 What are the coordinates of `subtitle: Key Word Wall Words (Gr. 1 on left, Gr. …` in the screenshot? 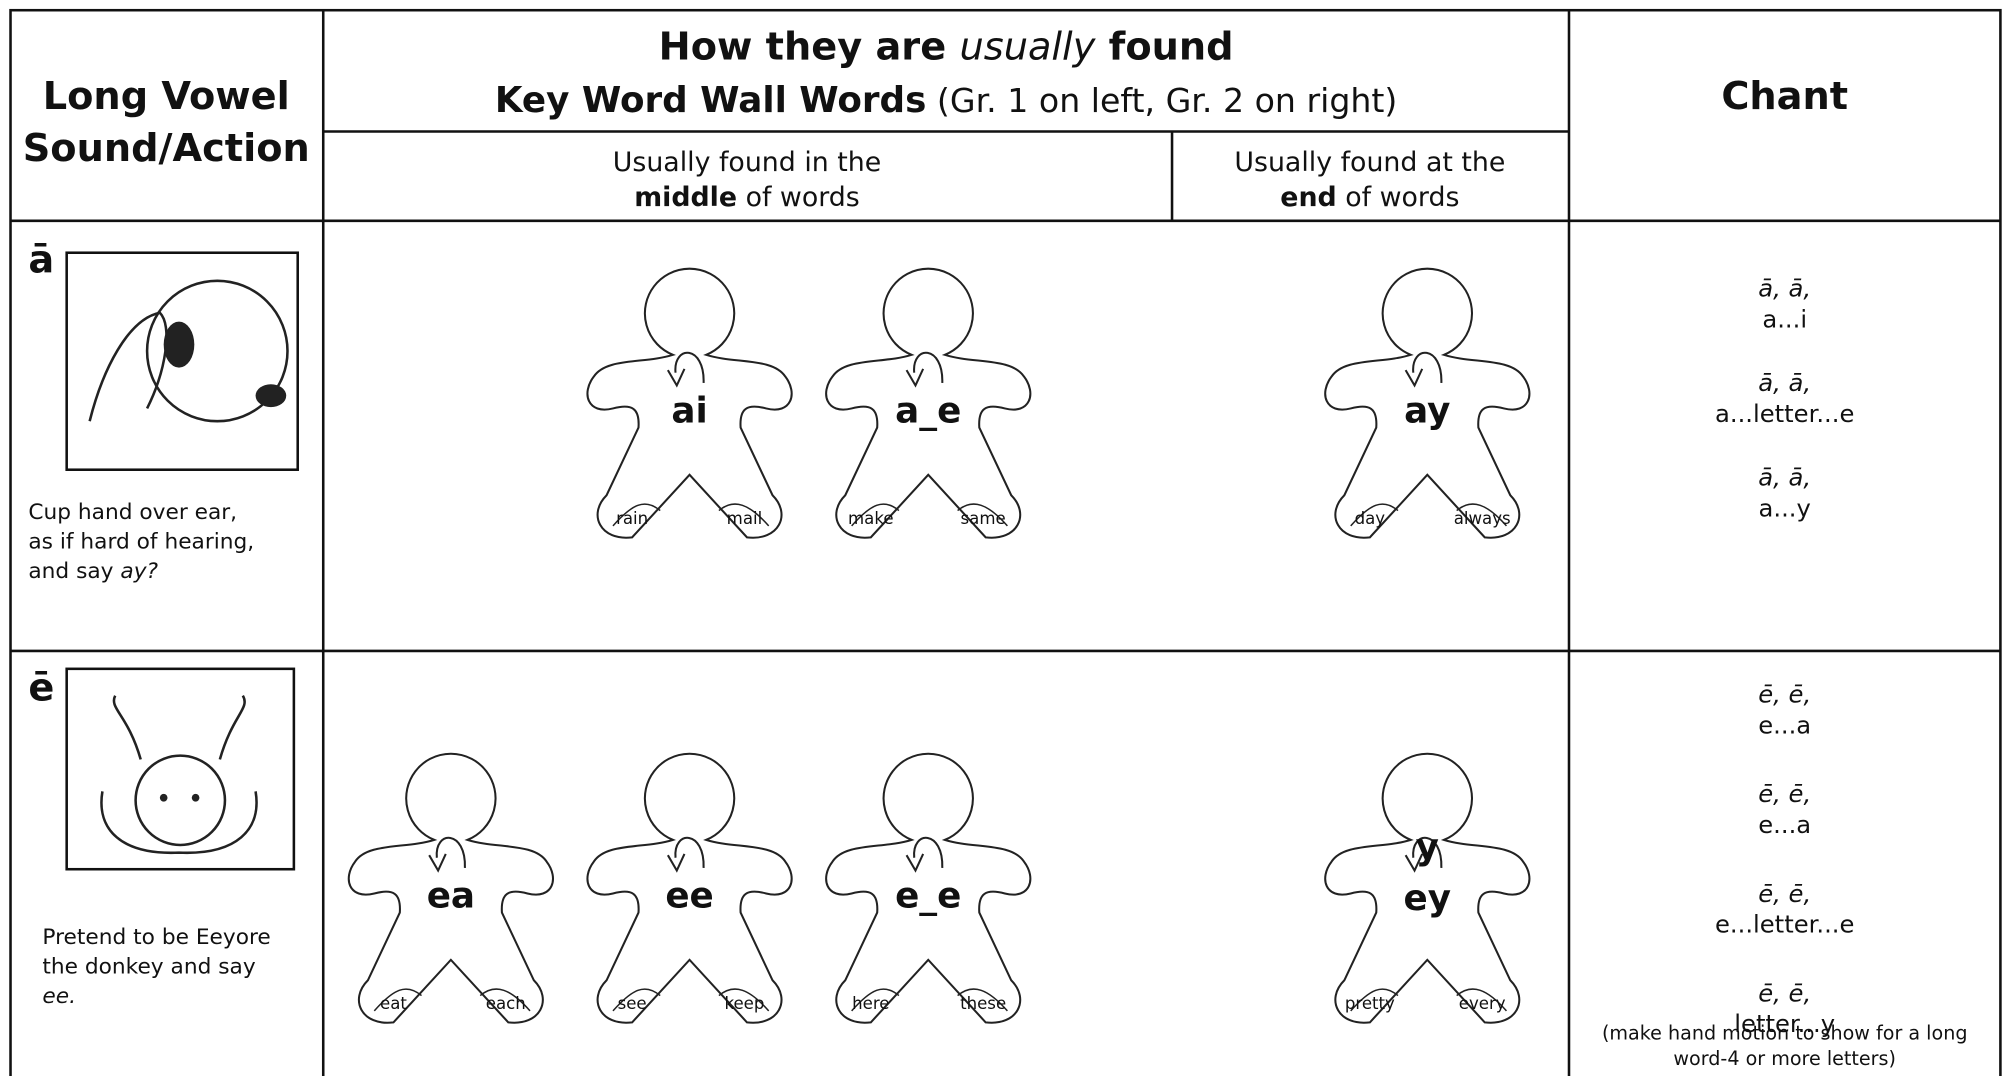 It's located at (946, 100).